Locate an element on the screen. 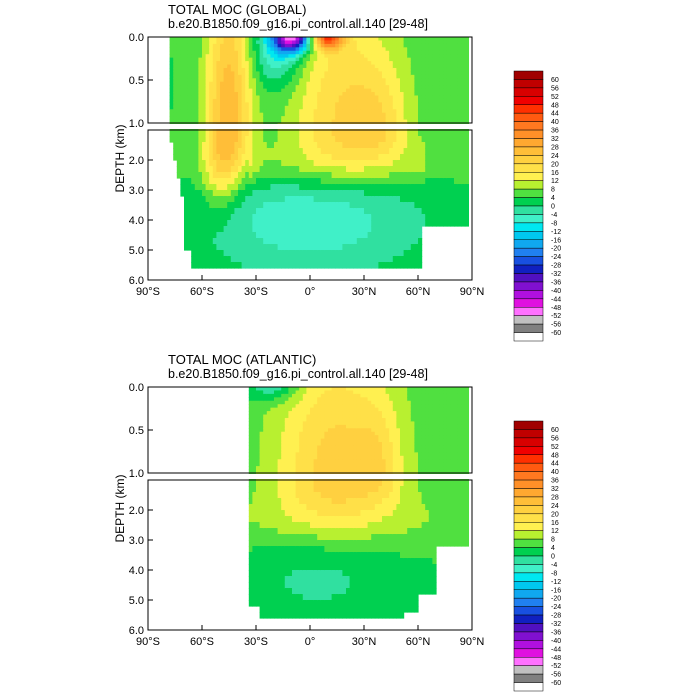  axis-break-gap is located at coordinates (310, 126).